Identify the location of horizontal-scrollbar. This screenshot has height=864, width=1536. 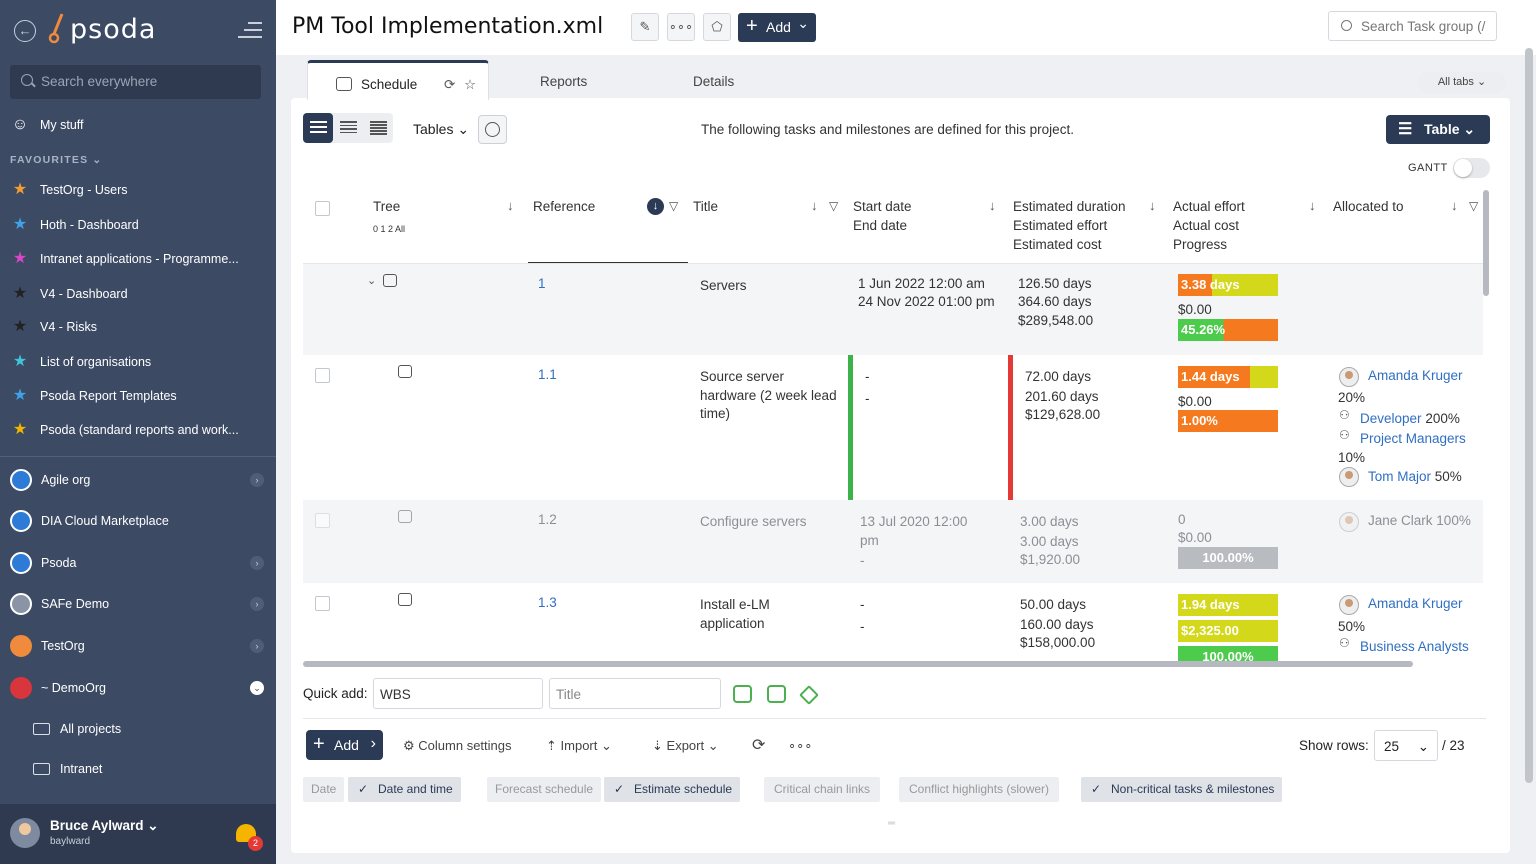
(858, 664).